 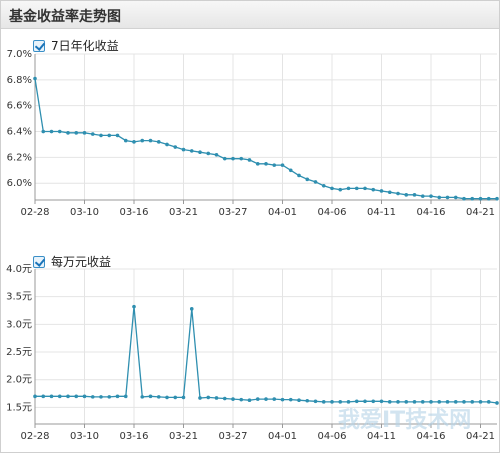 I want to click on y-tick-label: 6.0%, so click(x=19, y=183).